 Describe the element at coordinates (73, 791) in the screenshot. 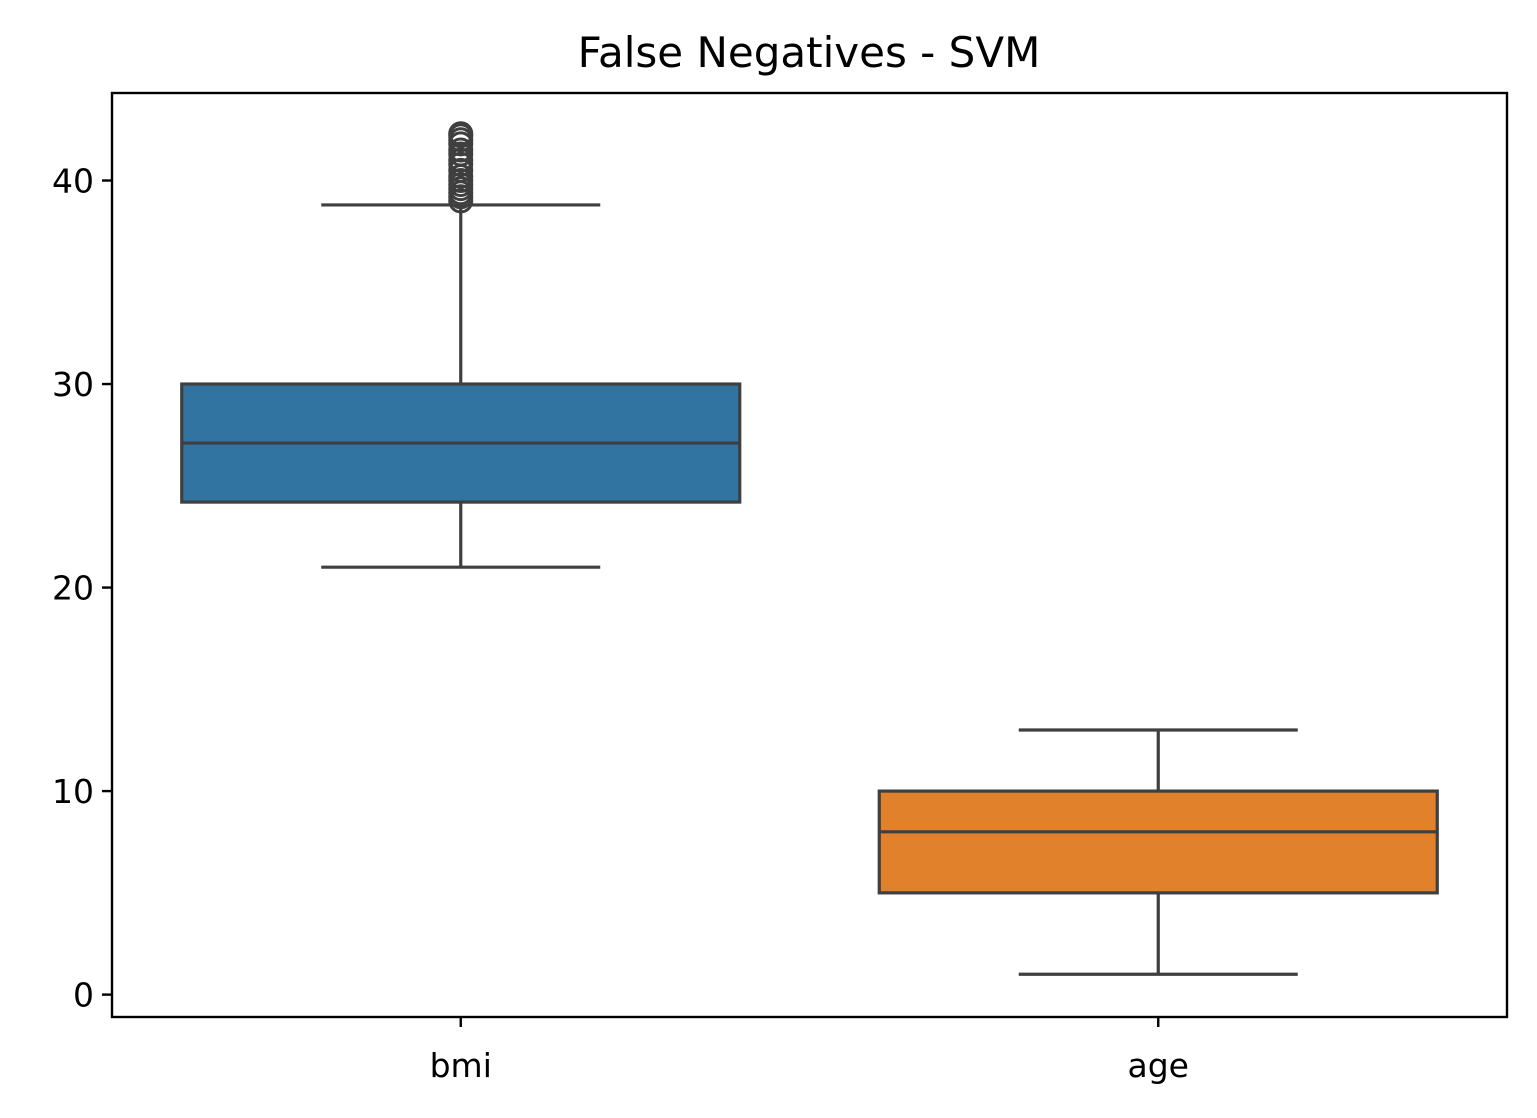

I see `y-tick-label: 10` at that location.